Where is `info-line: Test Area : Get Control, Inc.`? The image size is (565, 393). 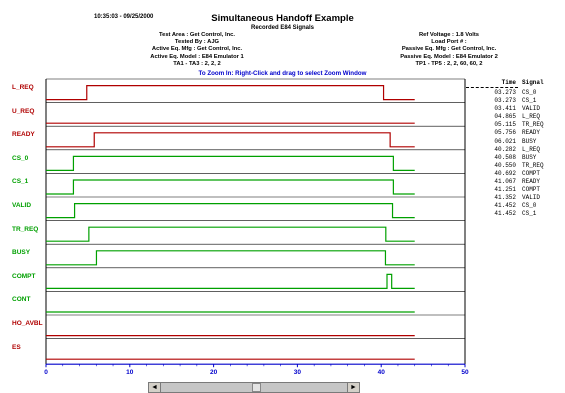
info-line: Test Area : Get Control, Inc. is located at coordinates (196, 35).